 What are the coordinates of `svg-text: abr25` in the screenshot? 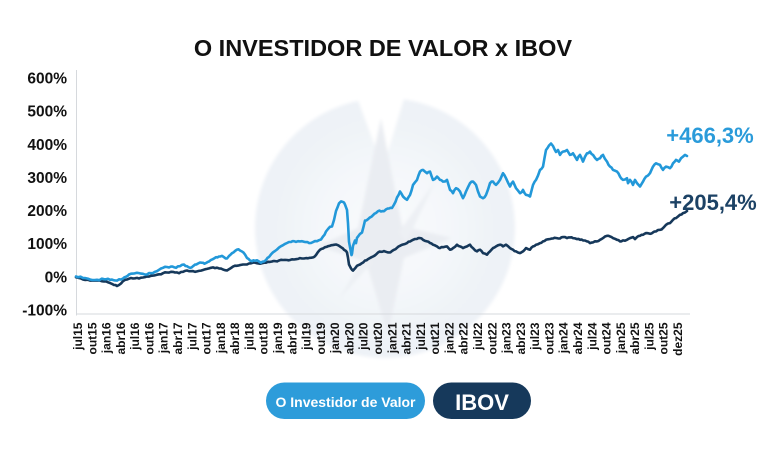 It's located at (635, 338).